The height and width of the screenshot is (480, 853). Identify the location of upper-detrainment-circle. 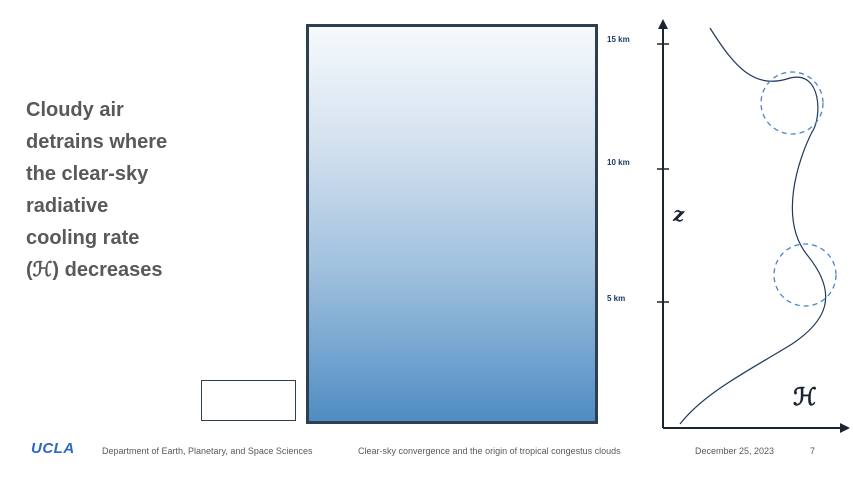
(792, 103).